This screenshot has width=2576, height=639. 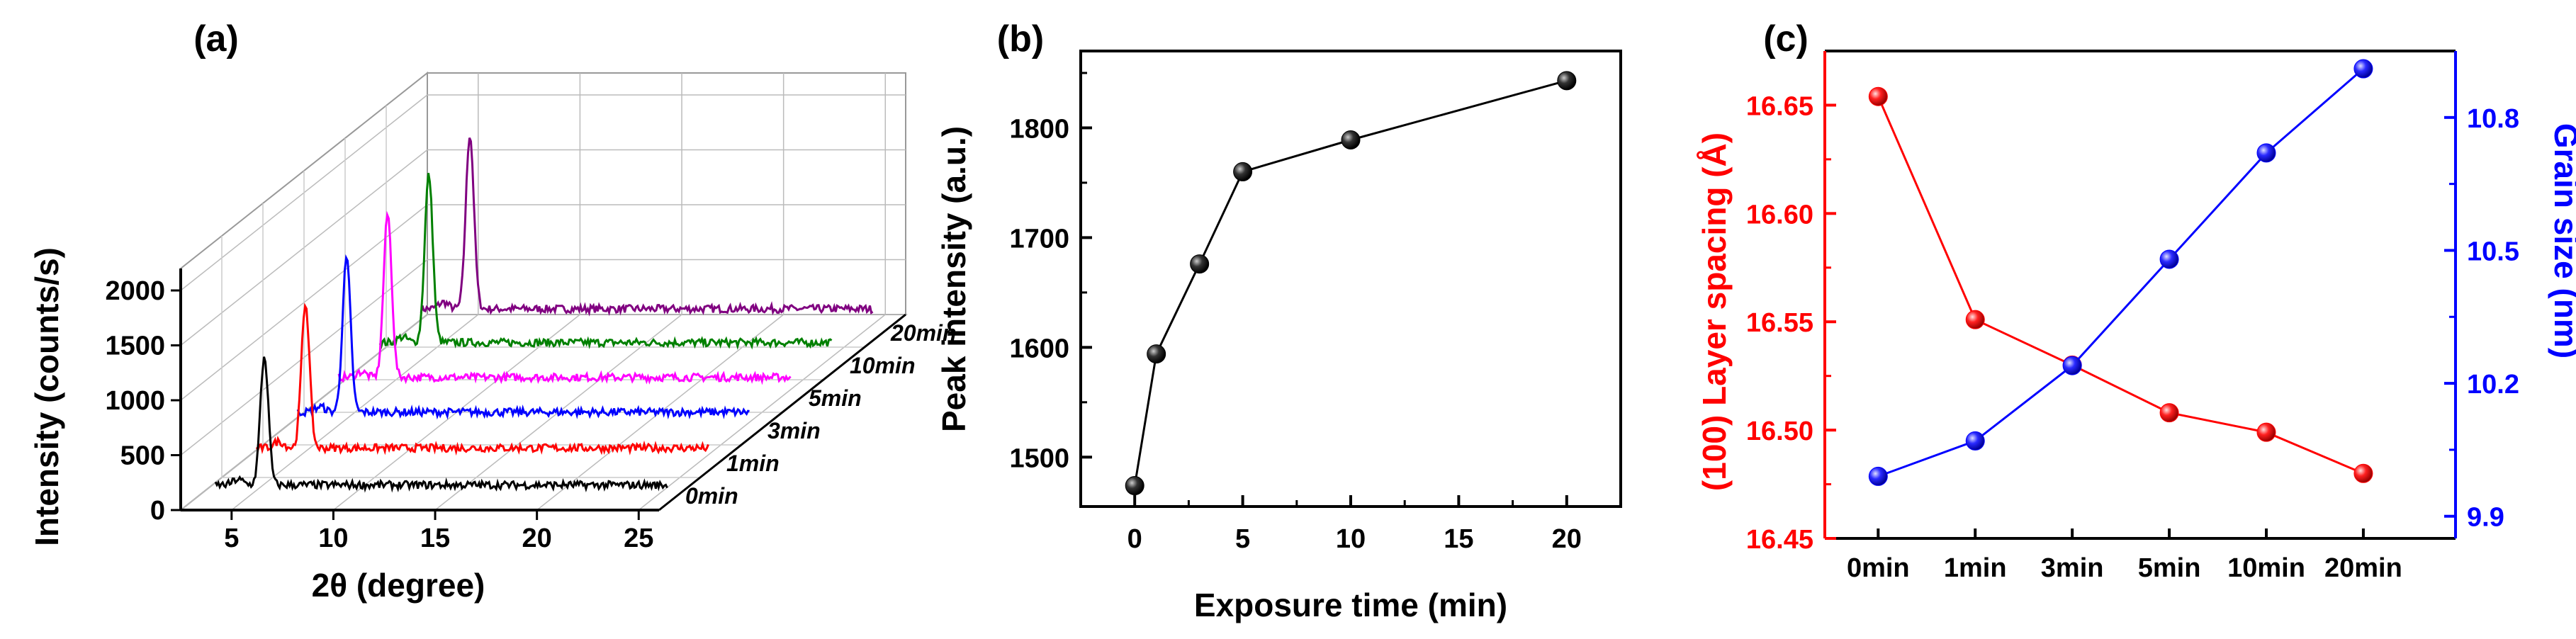 What do you see at coordinates (333, 538) in the screenshot?
I see `panel-a-x-tick-label: 10` at bounding box center [333, 538].